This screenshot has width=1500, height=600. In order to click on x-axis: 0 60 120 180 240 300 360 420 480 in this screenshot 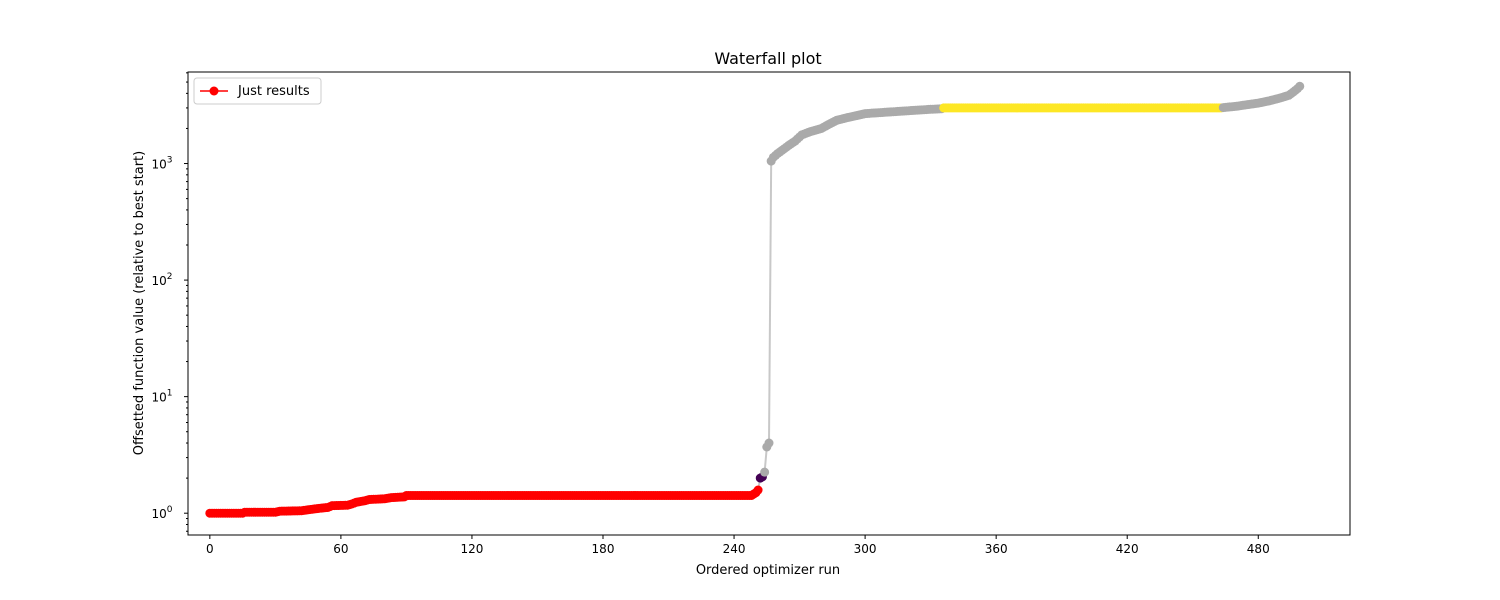, I will do `click(738, 545)`.